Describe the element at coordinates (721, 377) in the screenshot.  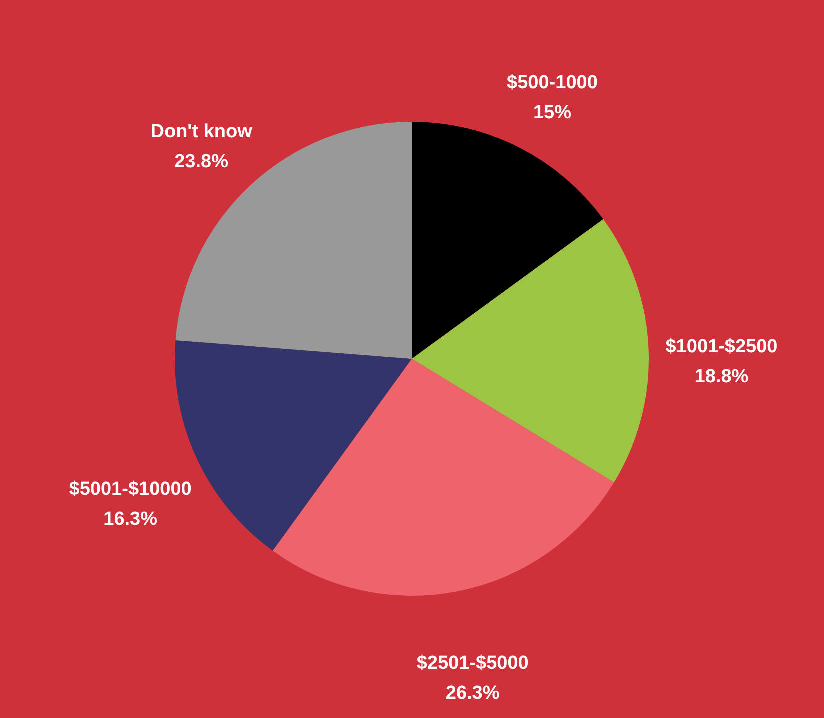
I see `data-label: 18.8%` at that location.